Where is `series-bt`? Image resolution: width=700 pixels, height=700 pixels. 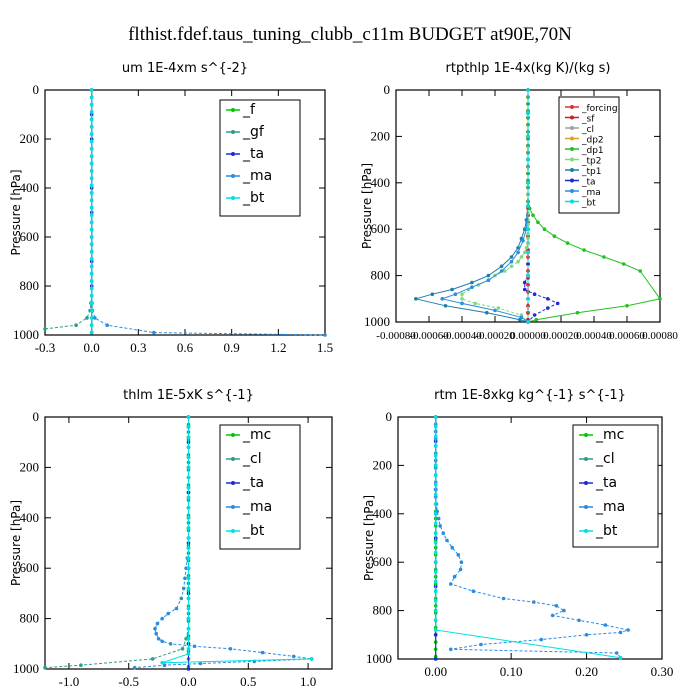
series-bt is located at coordinates (91, 211).